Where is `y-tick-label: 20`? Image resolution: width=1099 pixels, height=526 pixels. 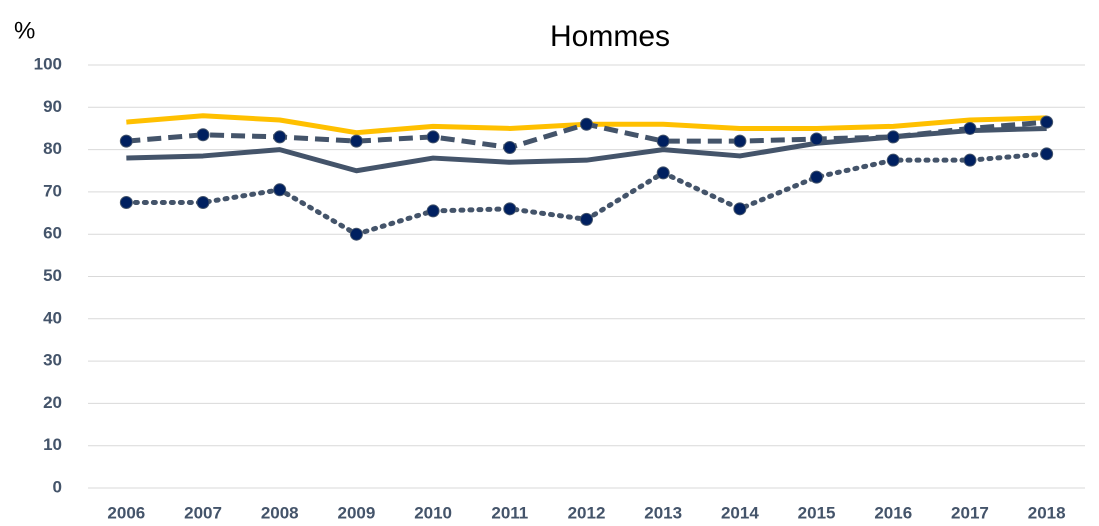 y-tick-label: 20 is located at coordinates (52, 402).